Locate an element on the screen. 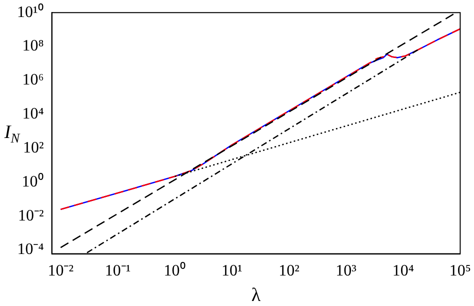  x-axis-title: λ is located at coordinates (256, 295).